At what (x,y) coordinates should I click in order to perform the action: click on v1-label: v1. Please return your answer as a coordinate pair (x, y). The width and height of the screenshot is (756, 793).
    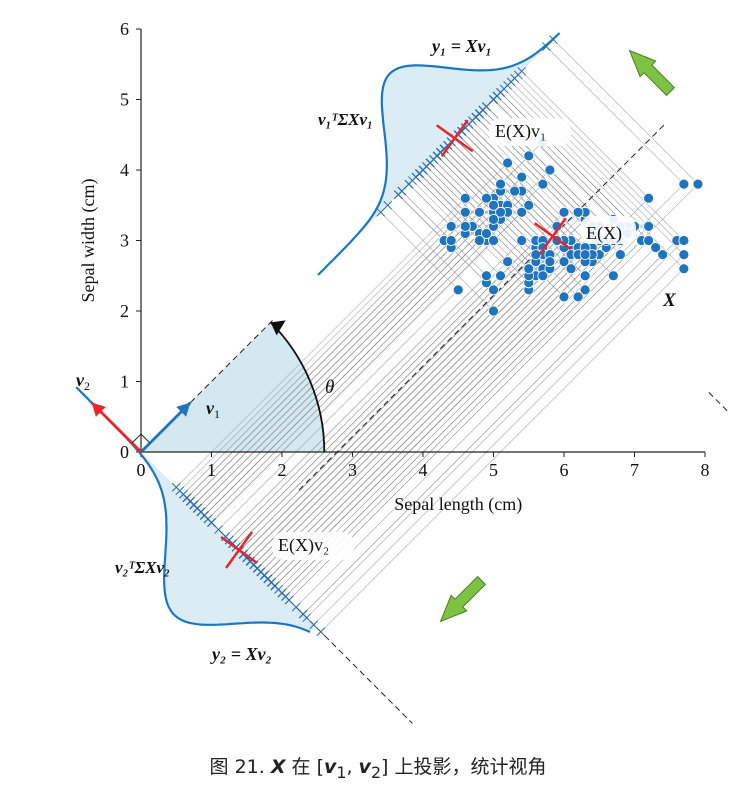
    Looking at the image, I should click on (213, 409).